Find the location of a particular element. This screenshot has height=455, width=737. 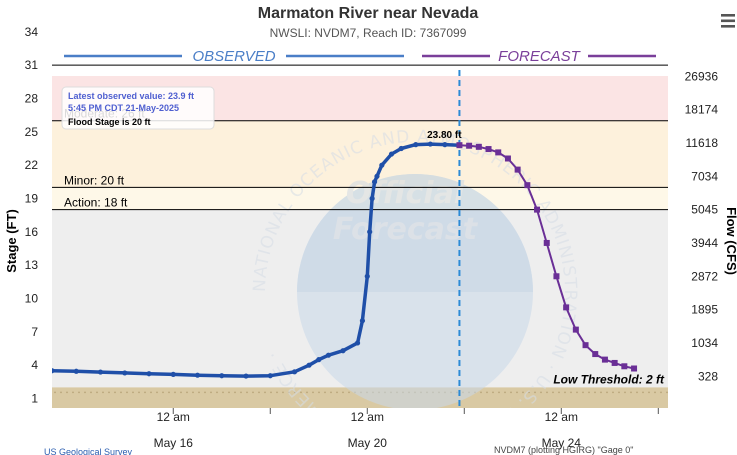

peak-value-label: 23.80 ft is located at coordinates (444, 135).